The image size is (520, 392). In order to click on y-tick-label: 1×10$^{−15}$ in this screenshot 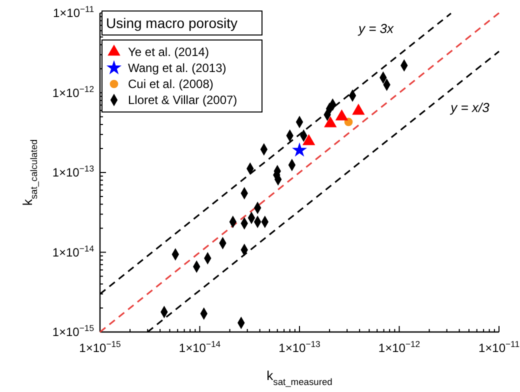, I will do `click(73, 331)`.